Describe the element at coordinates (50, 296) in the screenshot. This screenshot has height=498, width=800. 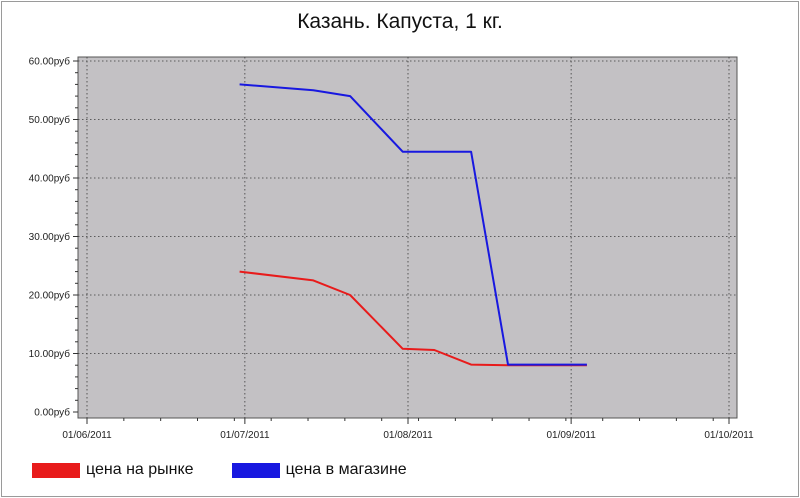
I see `y-tick-label: 20.00руб` at that location.